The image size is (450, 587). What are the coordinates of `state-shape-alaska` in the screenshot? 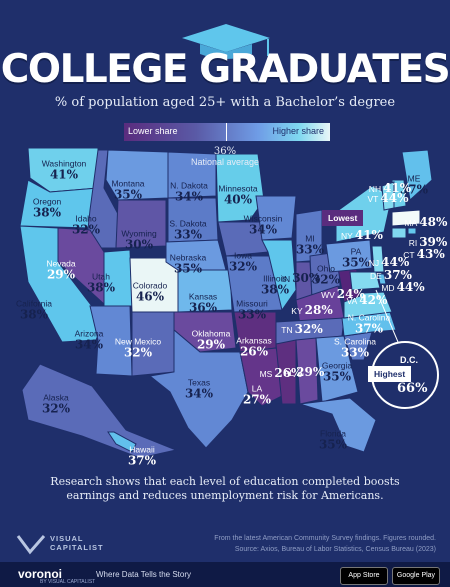 It's located at (99, 411).